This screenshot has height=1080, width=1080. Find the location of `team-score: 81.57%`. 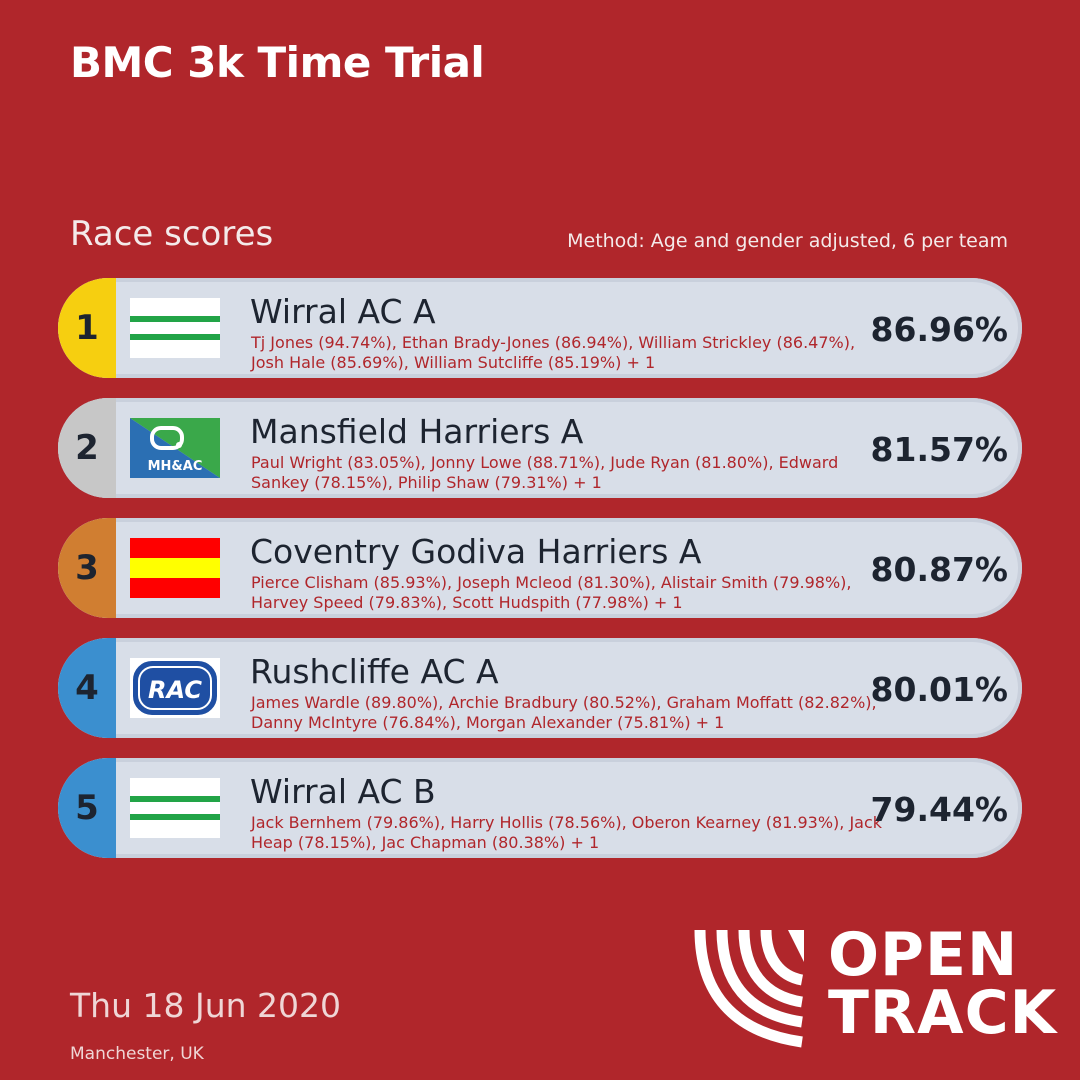

team-score: 81.57% is located at coordinates (939, 449).